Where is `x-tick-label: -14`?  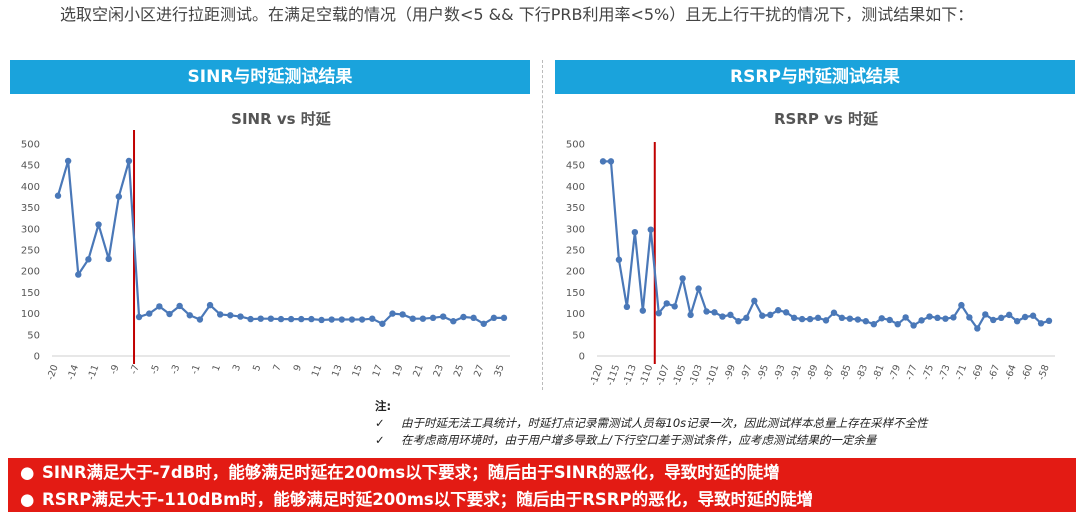 x-tick-label: -14 is located at coordinates (73, 372).